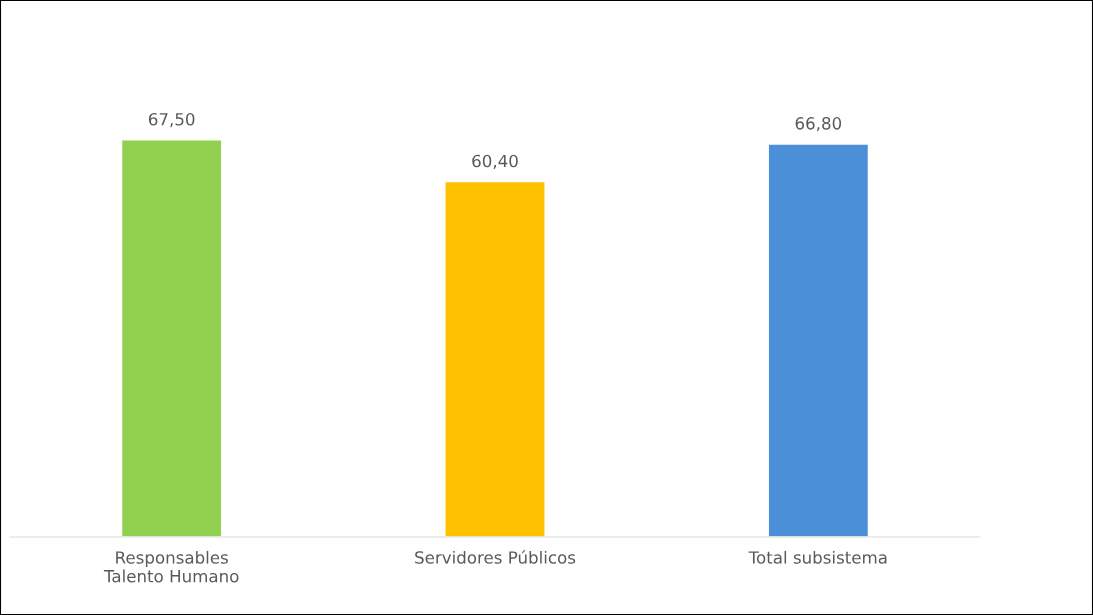 The height and width of the screenshot is (615, 1093). Describe the element at coordinates (818, 124) in the screenshot. I see `data-label: 66,80` at that location.